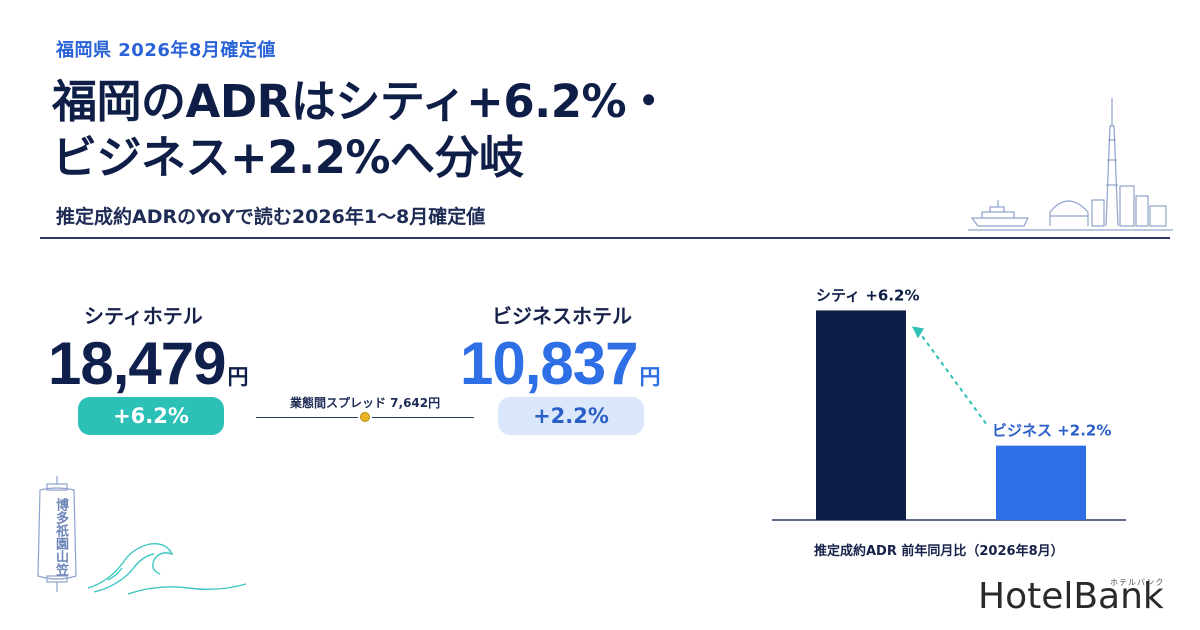 Image resolution: width=1200 pixels, height=630 pixels. I want to click on headline: 福岡のADRはシティ+6.2%・ ビジネス+2.2%へ分岐, so click(361, 130).